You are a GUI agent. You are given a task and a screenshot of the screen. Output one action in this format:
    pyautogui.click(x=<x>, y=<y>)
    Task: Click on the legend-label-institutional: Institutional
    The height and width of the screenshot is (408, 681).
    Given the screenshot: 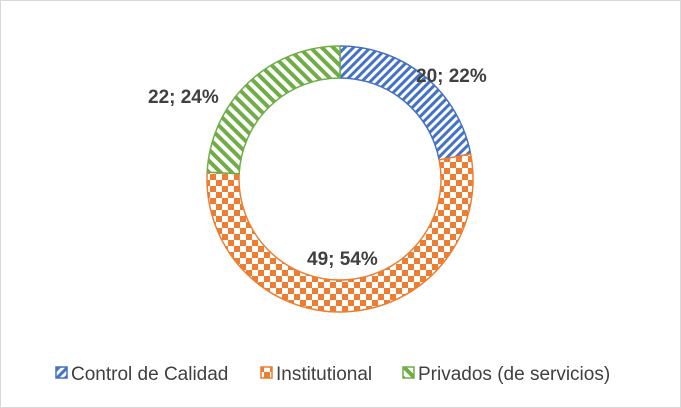 What is the action you would take?
    pyautogui.click(x=324, y=374)
    